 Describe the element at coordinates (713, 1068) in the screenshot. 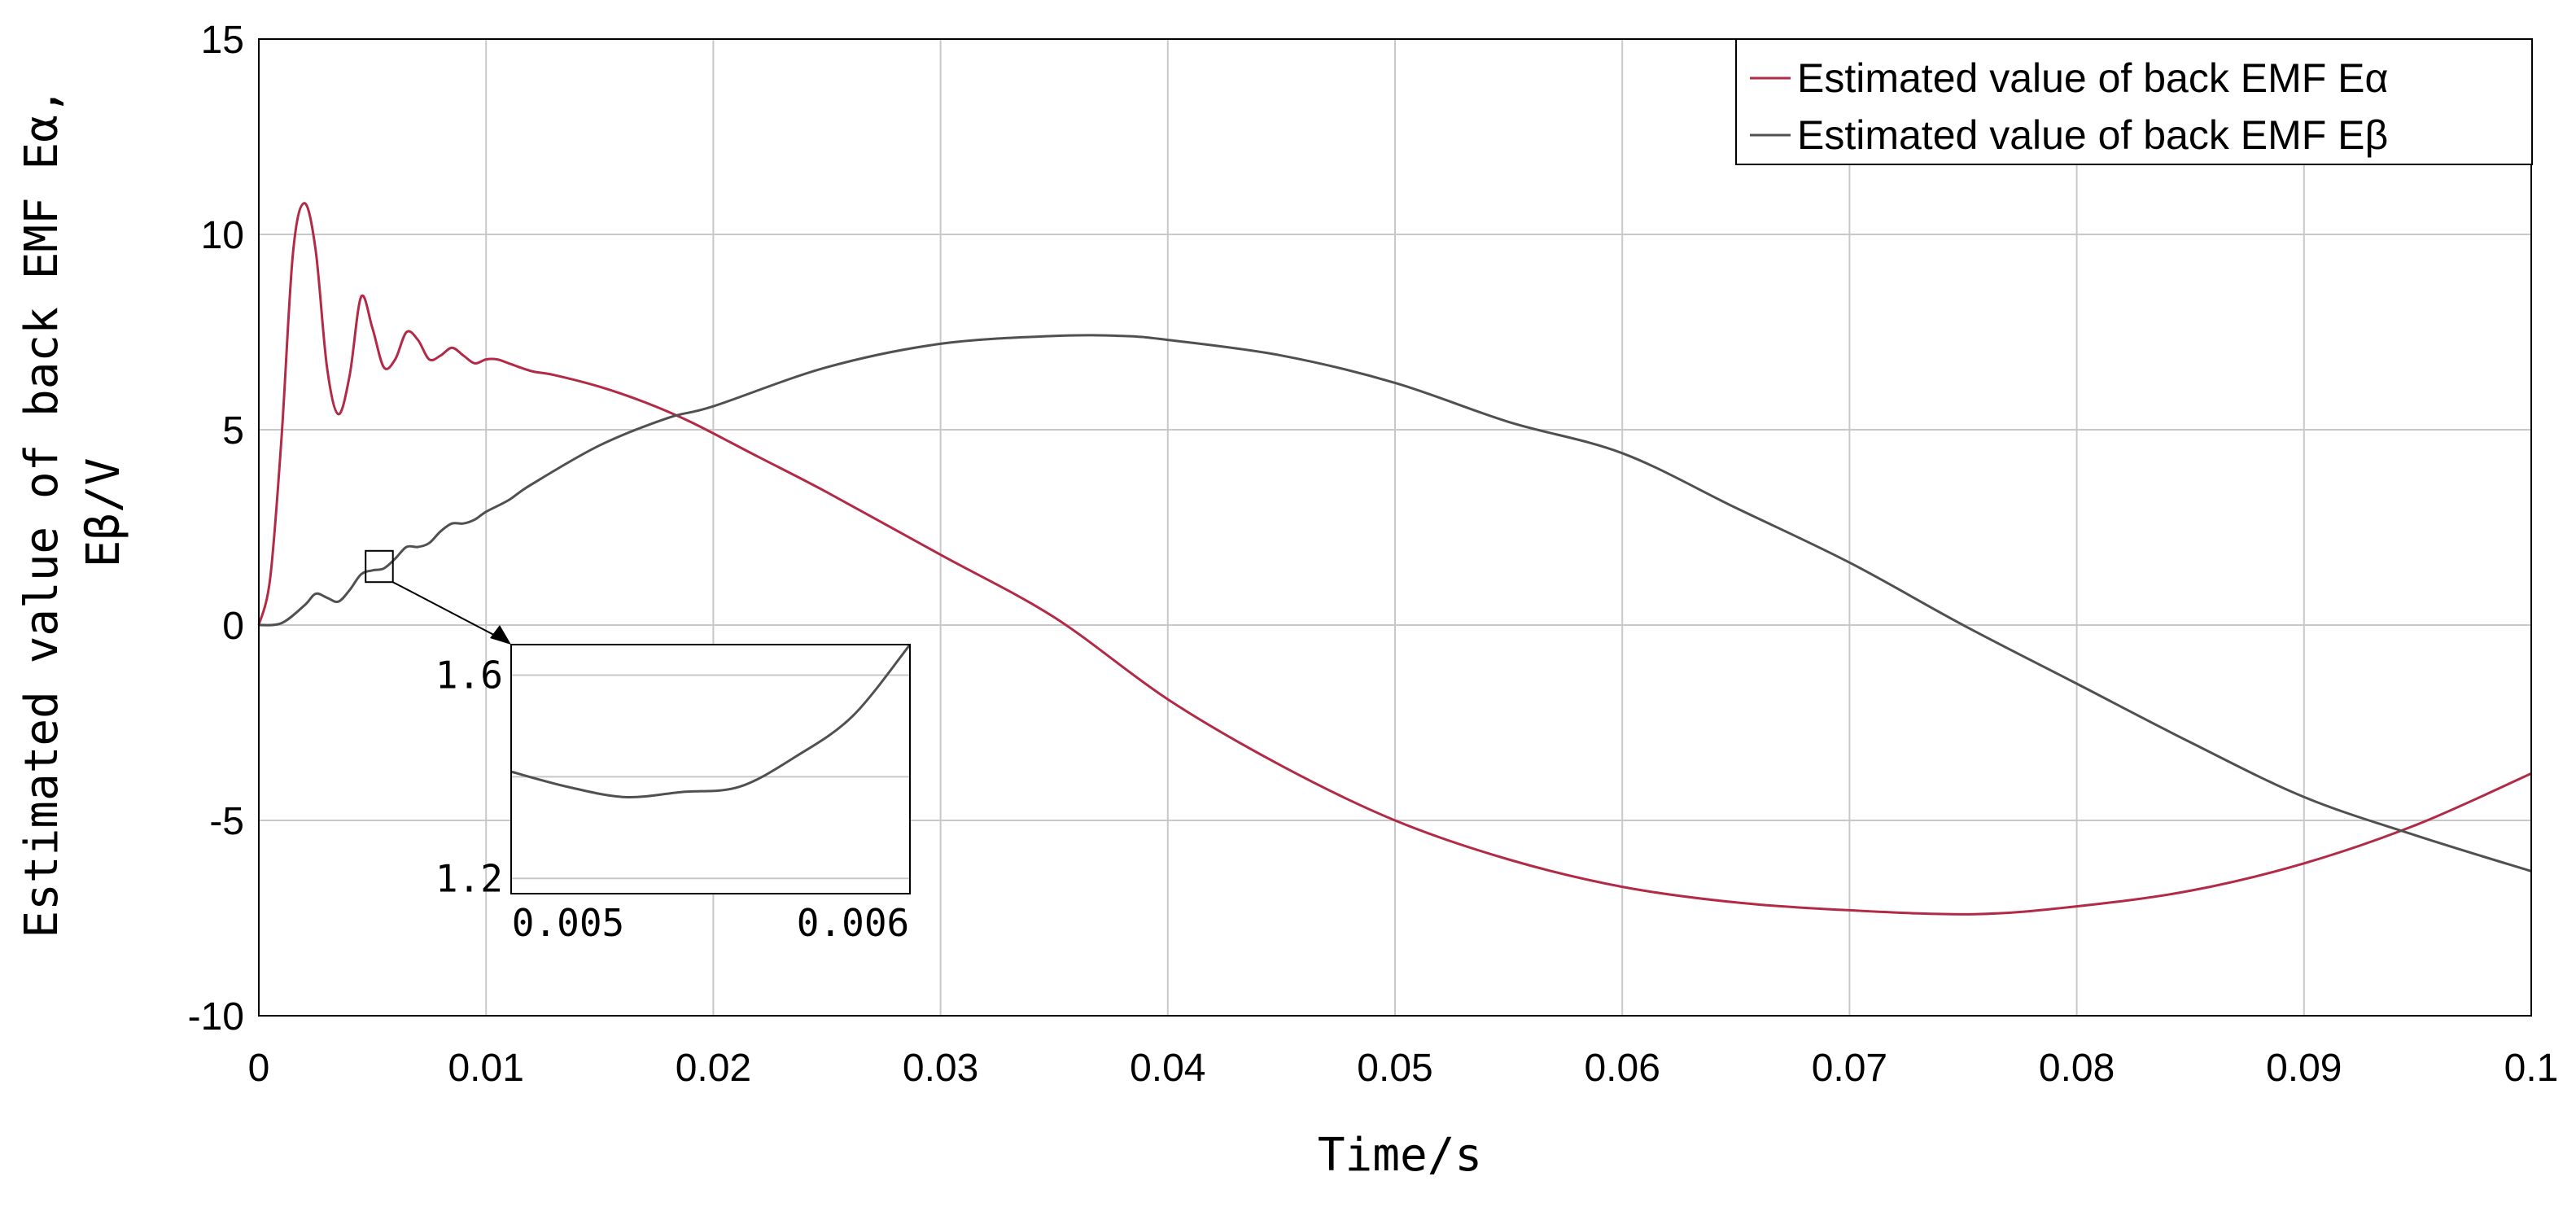

I see `x-tick-label: 0.02` at that location.